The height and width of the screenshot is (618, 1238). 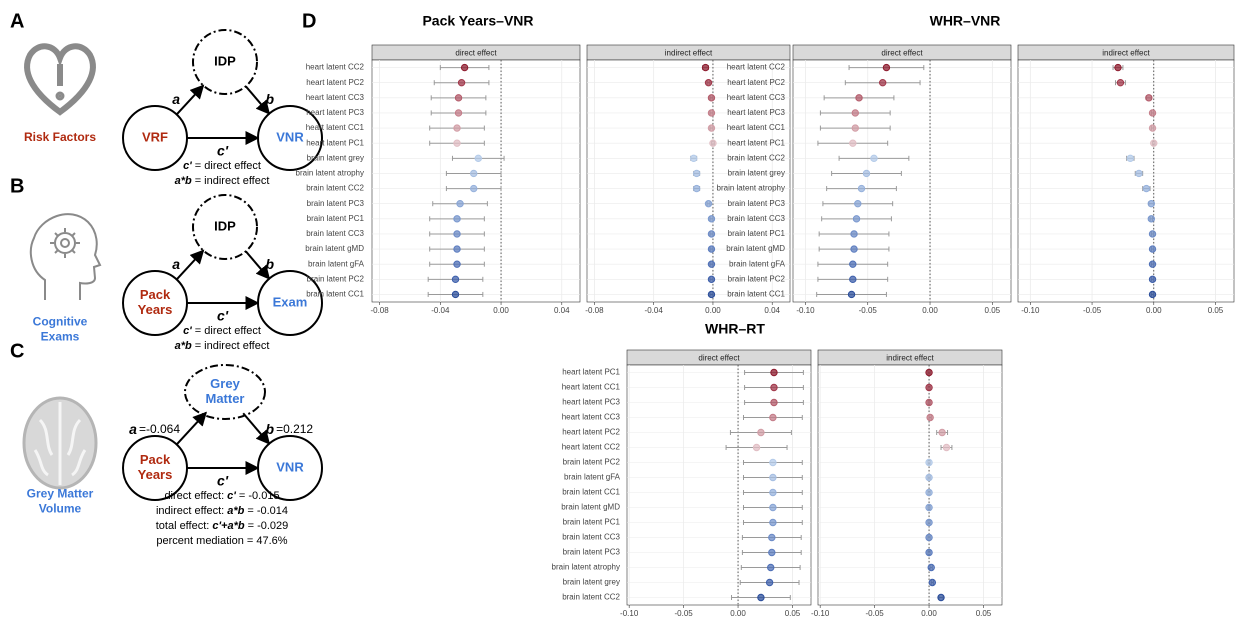 I want to click on category-label: brain latent CC3, so click(x=335, y=233).